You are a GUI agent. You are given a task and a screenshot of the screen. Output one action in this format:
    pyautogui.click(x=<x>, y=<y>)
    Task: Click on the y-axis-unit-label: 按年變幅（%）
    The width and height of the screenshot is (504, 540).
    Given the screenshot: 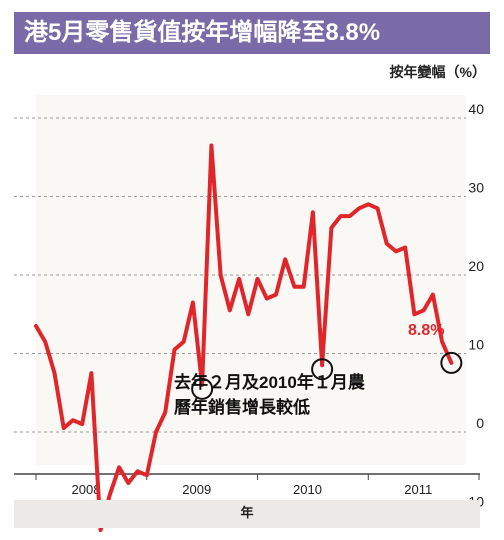 What is the action you would take?
    pyautogui.click(x=437, y=72)
    